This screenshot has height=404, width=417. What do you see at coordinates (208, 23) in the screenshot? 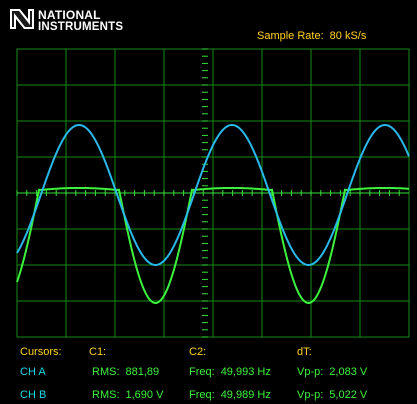
I see `header: NATIONAL INSTRUMENTS Sample Rate: 80 kS/s` at bounding box center [208, 23].